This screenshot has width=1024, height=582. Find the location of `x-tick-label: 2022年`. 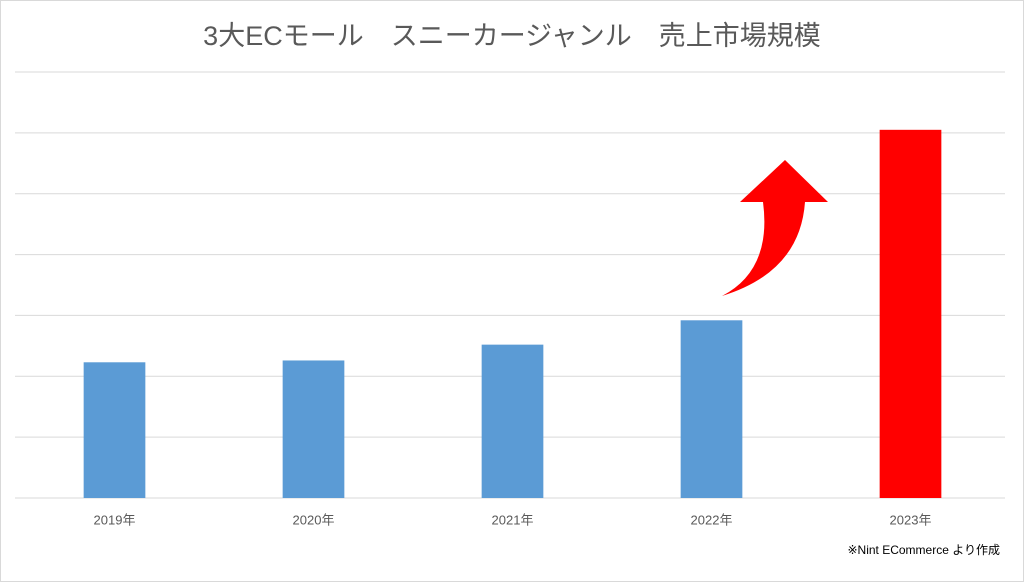

x-tick-label: 2022年 is located at coordinates (712, 519).